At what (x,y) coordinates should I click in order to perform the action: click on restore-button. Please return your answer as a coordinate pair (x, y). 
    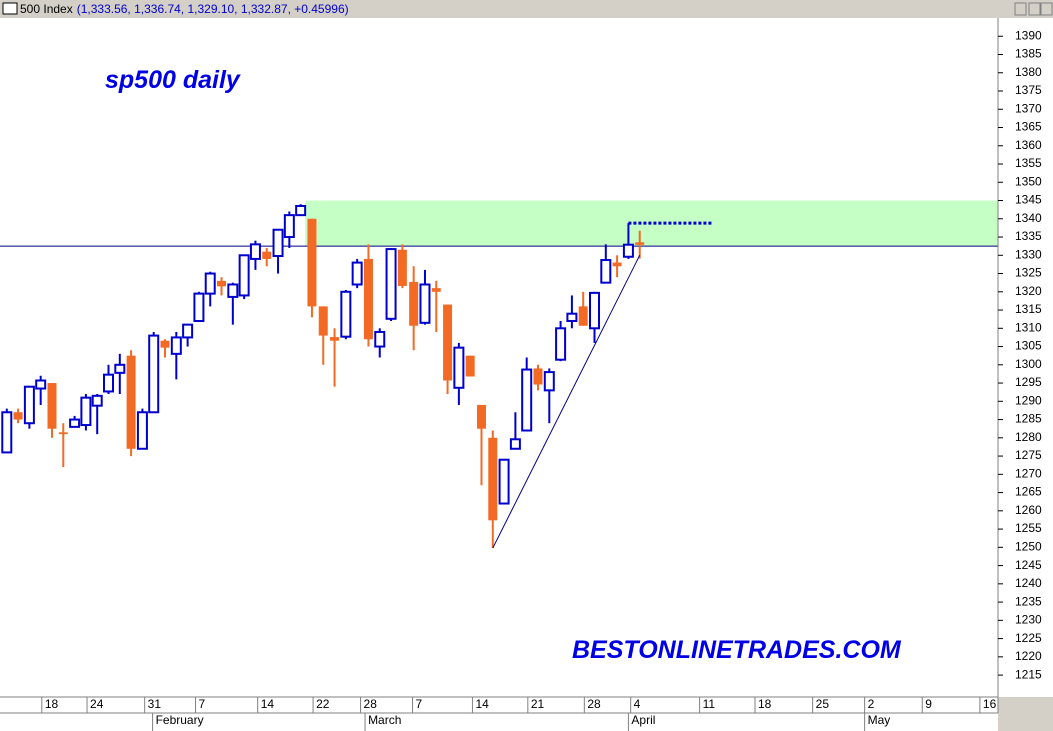
    Looking at the image, I should click on (1020, 9).